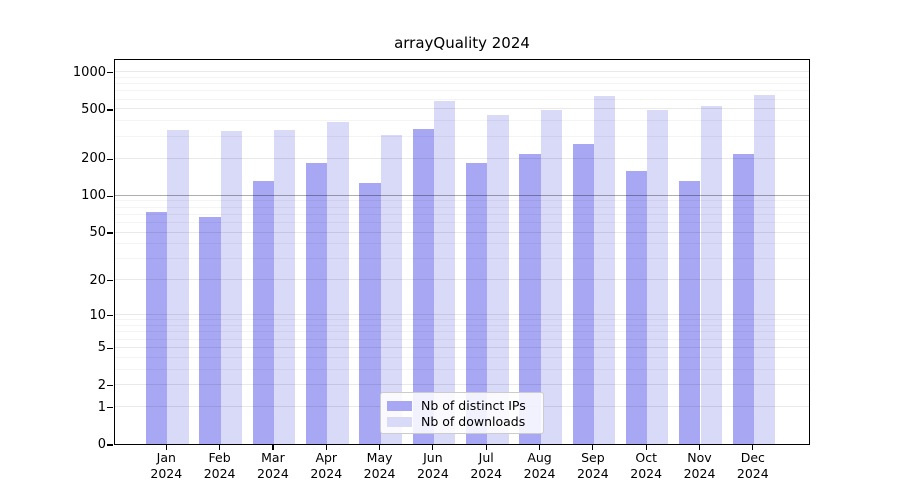  I want to click on bar-downloads-dec, so click(764, 269).